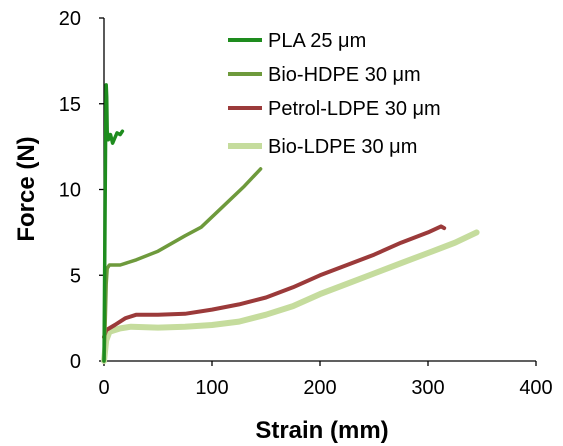 This screenshot has width=563, height=446. I want to click on legend-label-2: Bio-HDPE 30 μm, so click(344, 75).